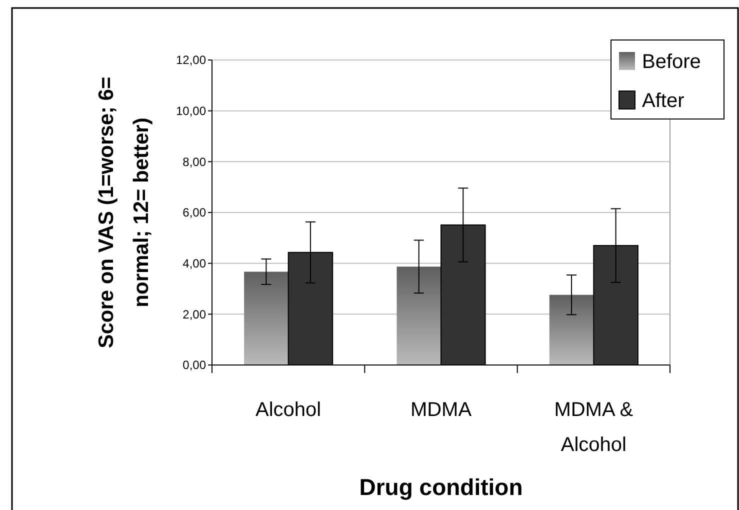 Image resolution: width=739 pixels, height=510 pixels. Describe the element at coordinates (194, 365) in the screenshot. I see `y-tick-label: 0,00` at that location.